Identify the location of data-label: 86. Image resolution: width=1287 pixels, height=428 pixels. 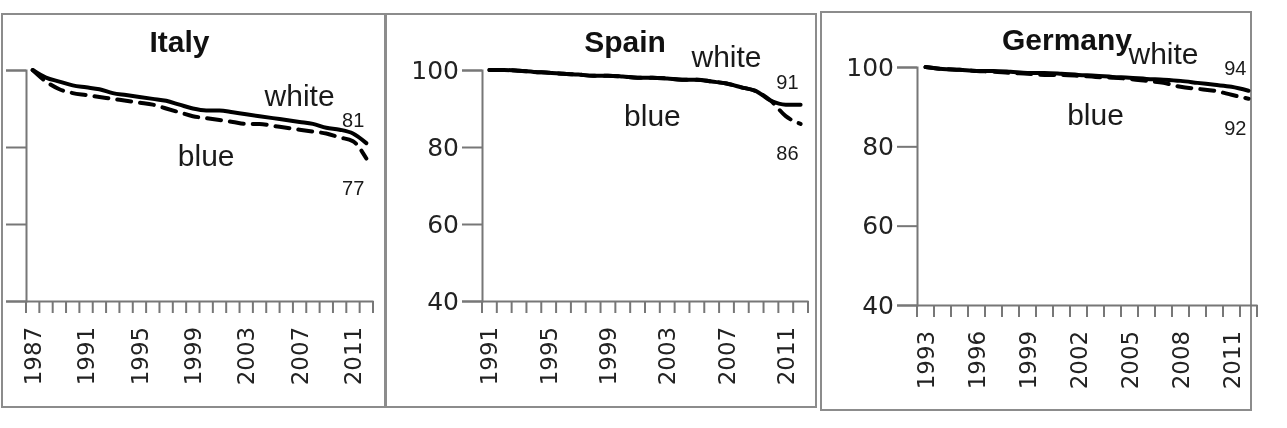
(787, 152).